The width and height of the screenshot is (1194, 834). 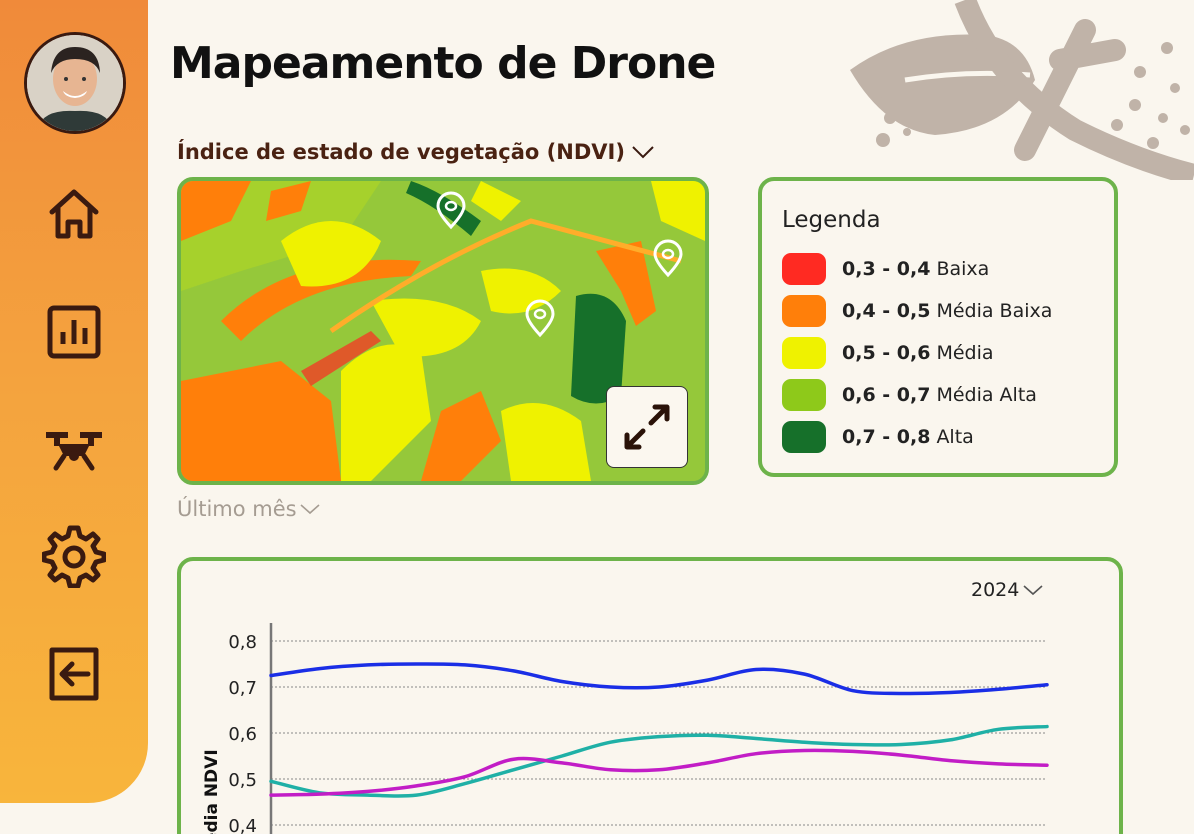 I want to click on nav-drone, so click(x=74, y=446).